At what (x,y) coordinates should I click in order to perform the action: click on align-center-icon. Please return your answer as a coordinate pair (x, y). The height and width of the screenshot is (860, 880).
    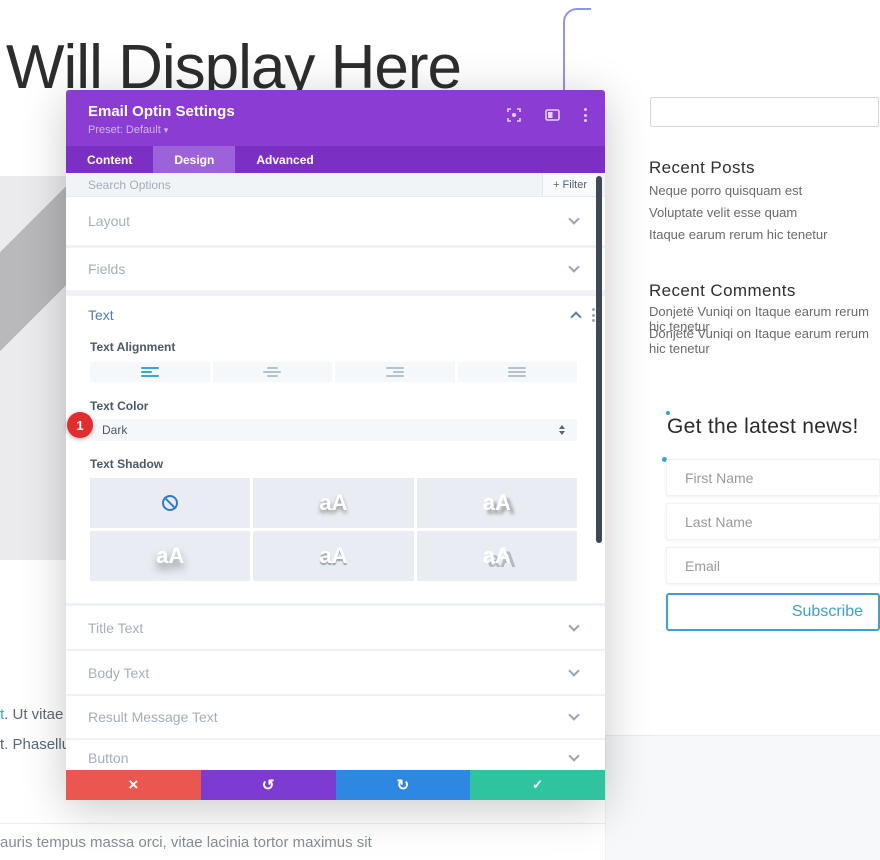
    Looking at the image, I should click on (272, 372).